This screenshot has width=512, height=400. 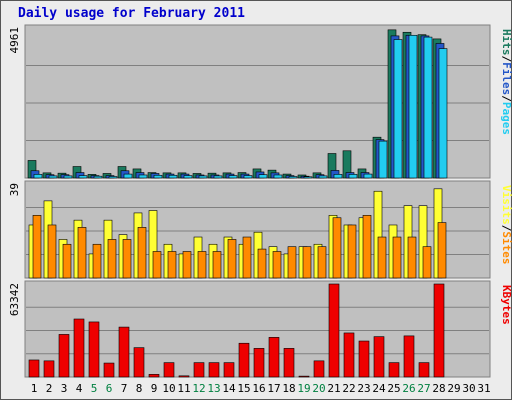 What do you see at coordinates (483, 388) in the screenshot?
I see `x-tick-label: 31` at bounding box center [483, 388].